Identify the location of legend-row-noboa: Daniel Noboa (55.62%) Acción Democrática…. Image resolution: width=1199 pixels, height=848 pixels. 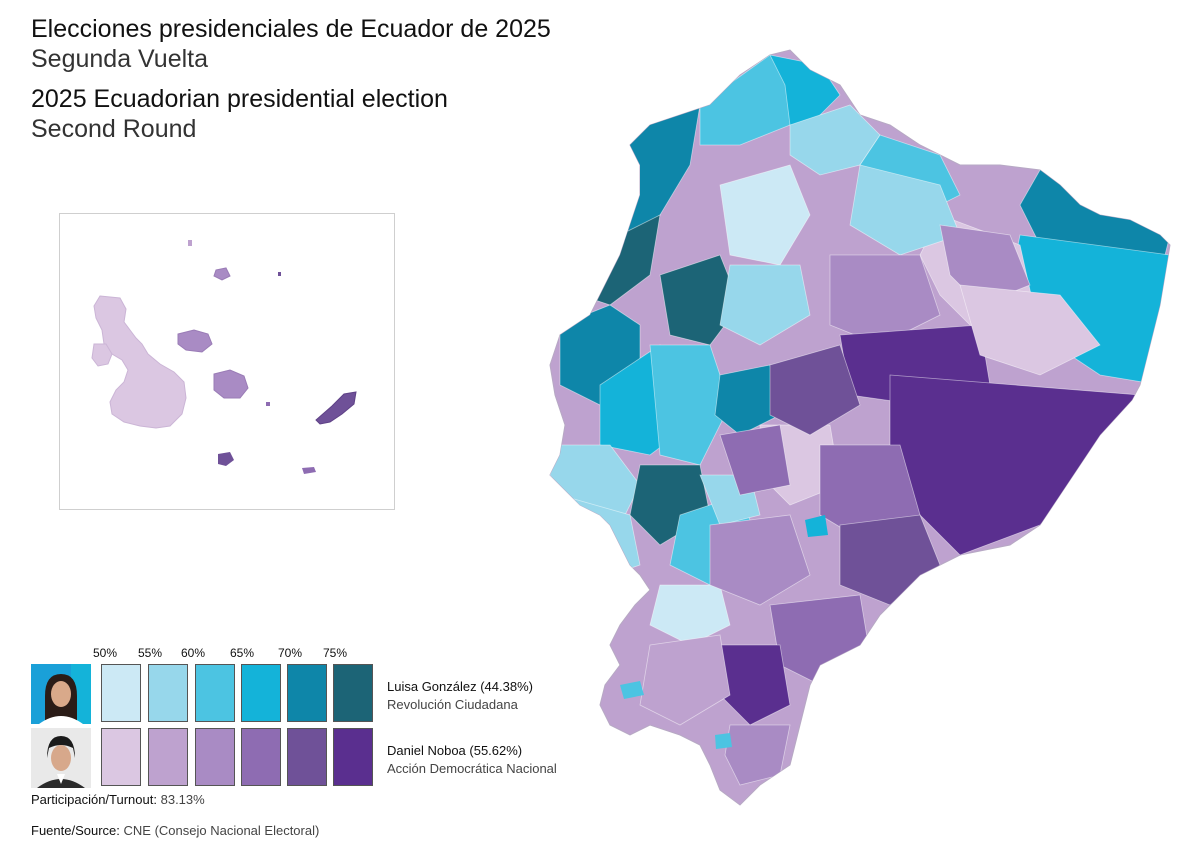
(311, 758).